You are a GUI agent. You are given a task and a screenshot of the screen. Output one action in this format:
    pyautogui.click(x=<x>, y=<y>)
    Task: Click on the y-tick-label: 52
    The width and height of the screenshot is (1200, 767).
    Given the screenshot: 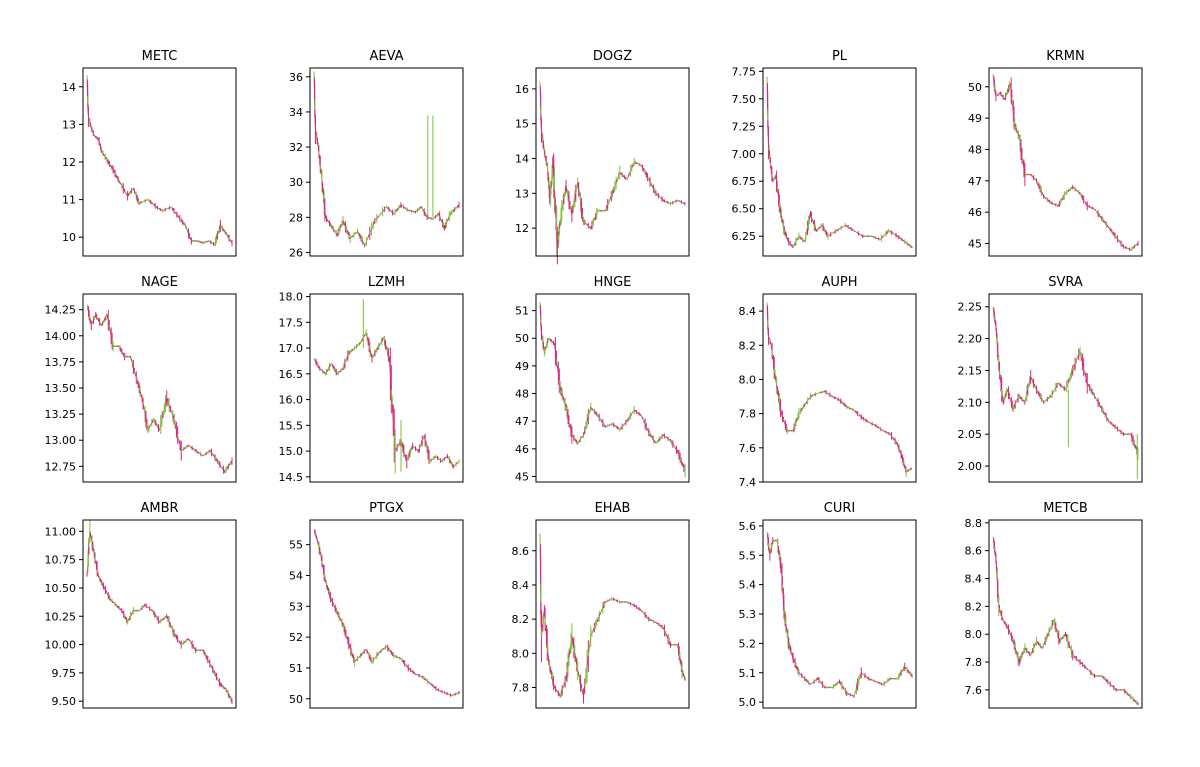 What is the action you would take?
    pyautogui.click(x=296, y=637)
    